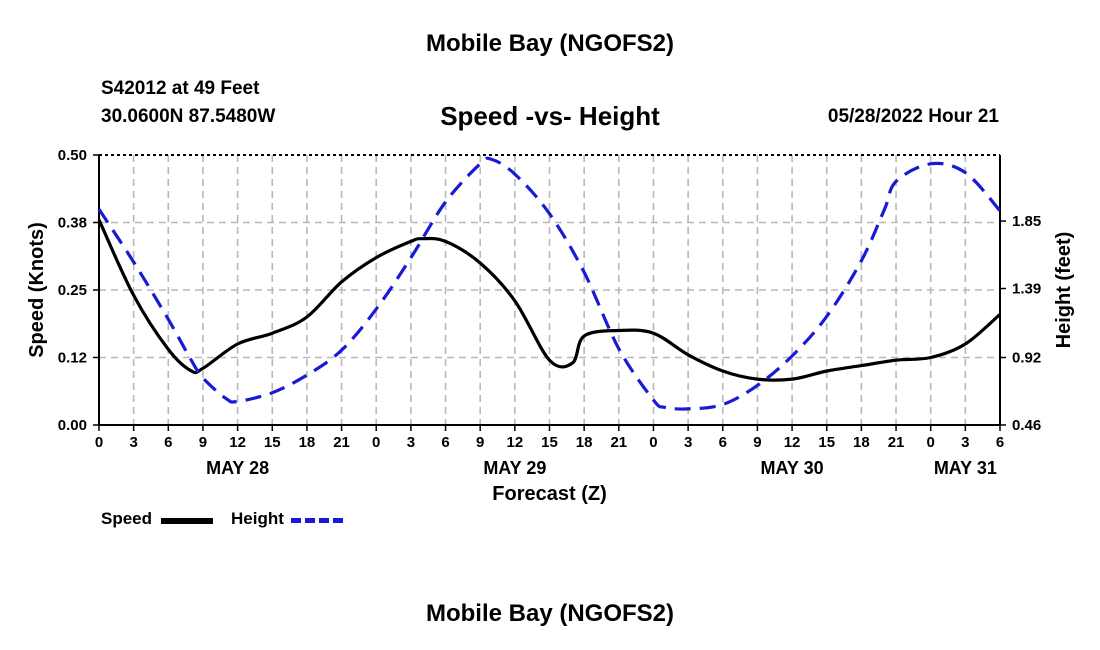 The height and width of the screenshot is (650, 1100). Describe the element at coordinates (913, 116) in the screenshot. I see `run-time-label: 05/28/2022 Hour 21` at that location.